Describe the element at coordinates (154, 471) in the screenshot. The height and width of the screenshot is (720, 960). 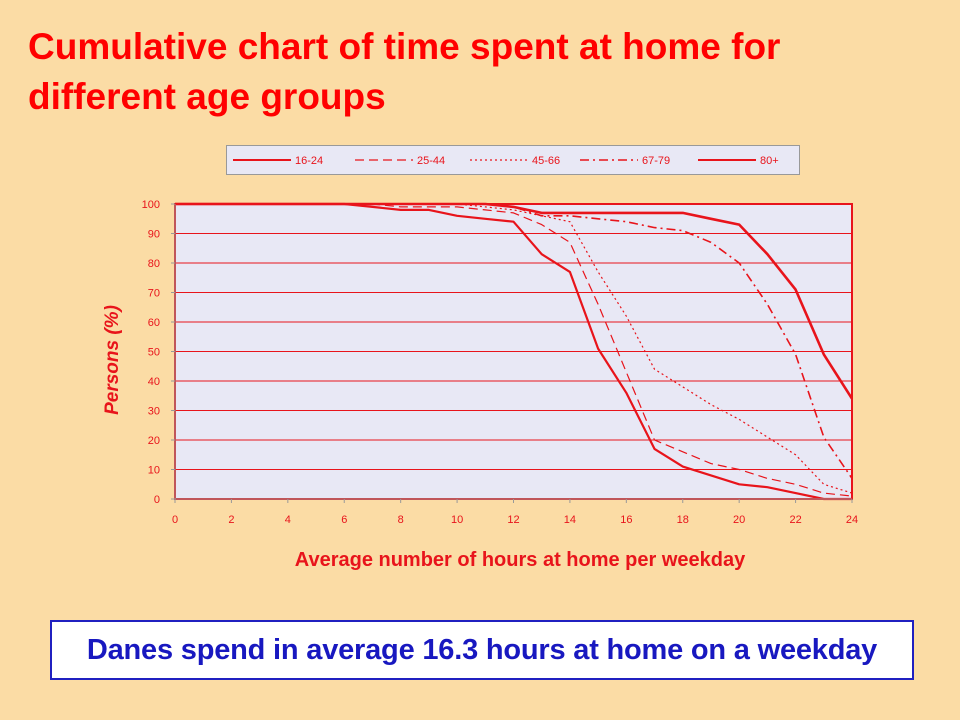
I see `y-tick-label: 10` at that location.